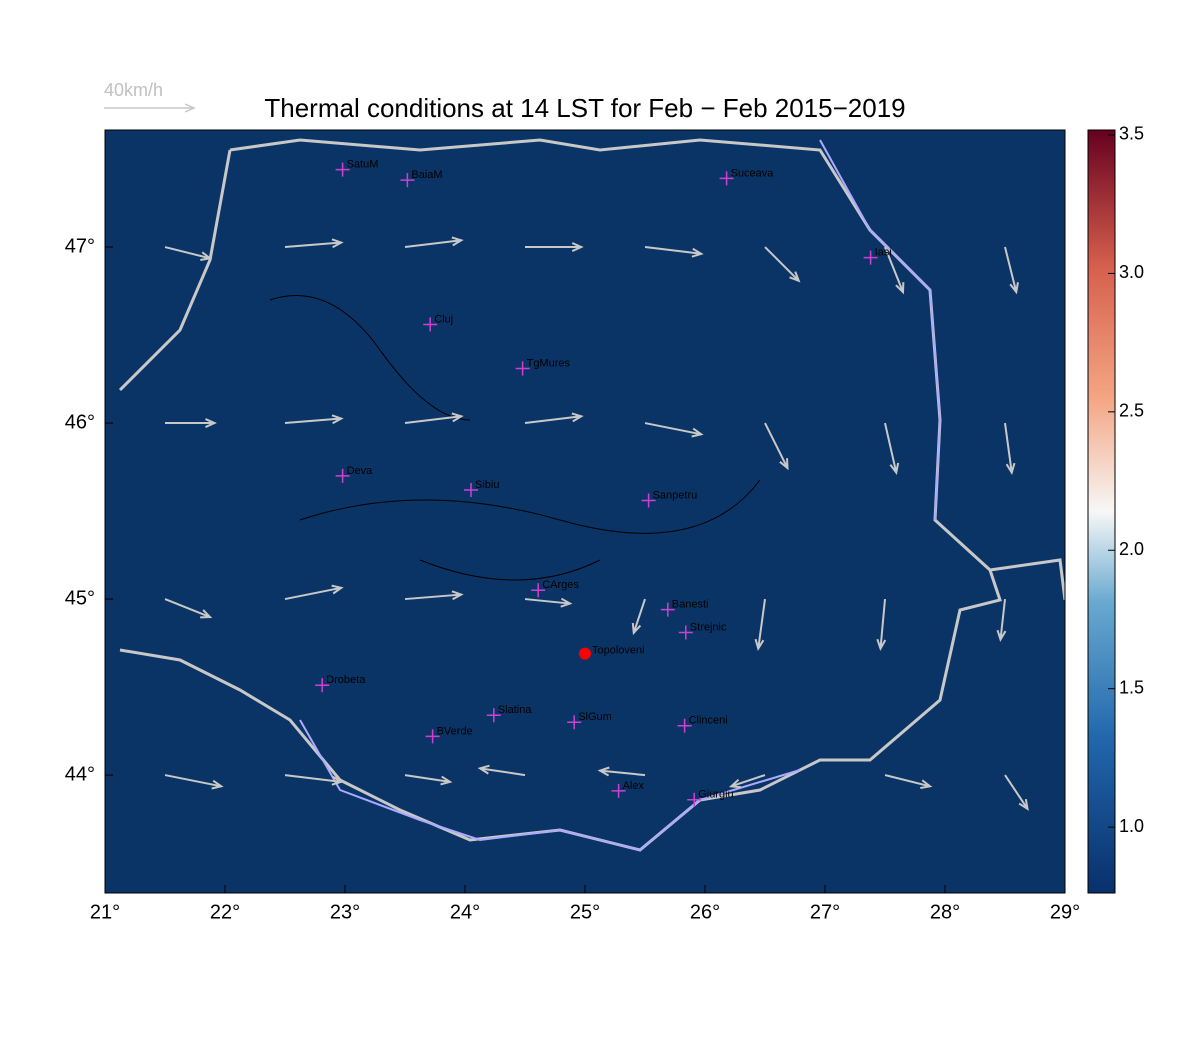 This screenshot has height=1055, width=1200. What do you see at coordinates (80, 774) in the screenshot?
I see `y-tick-label: 44°` at bounding box center [80, 774].